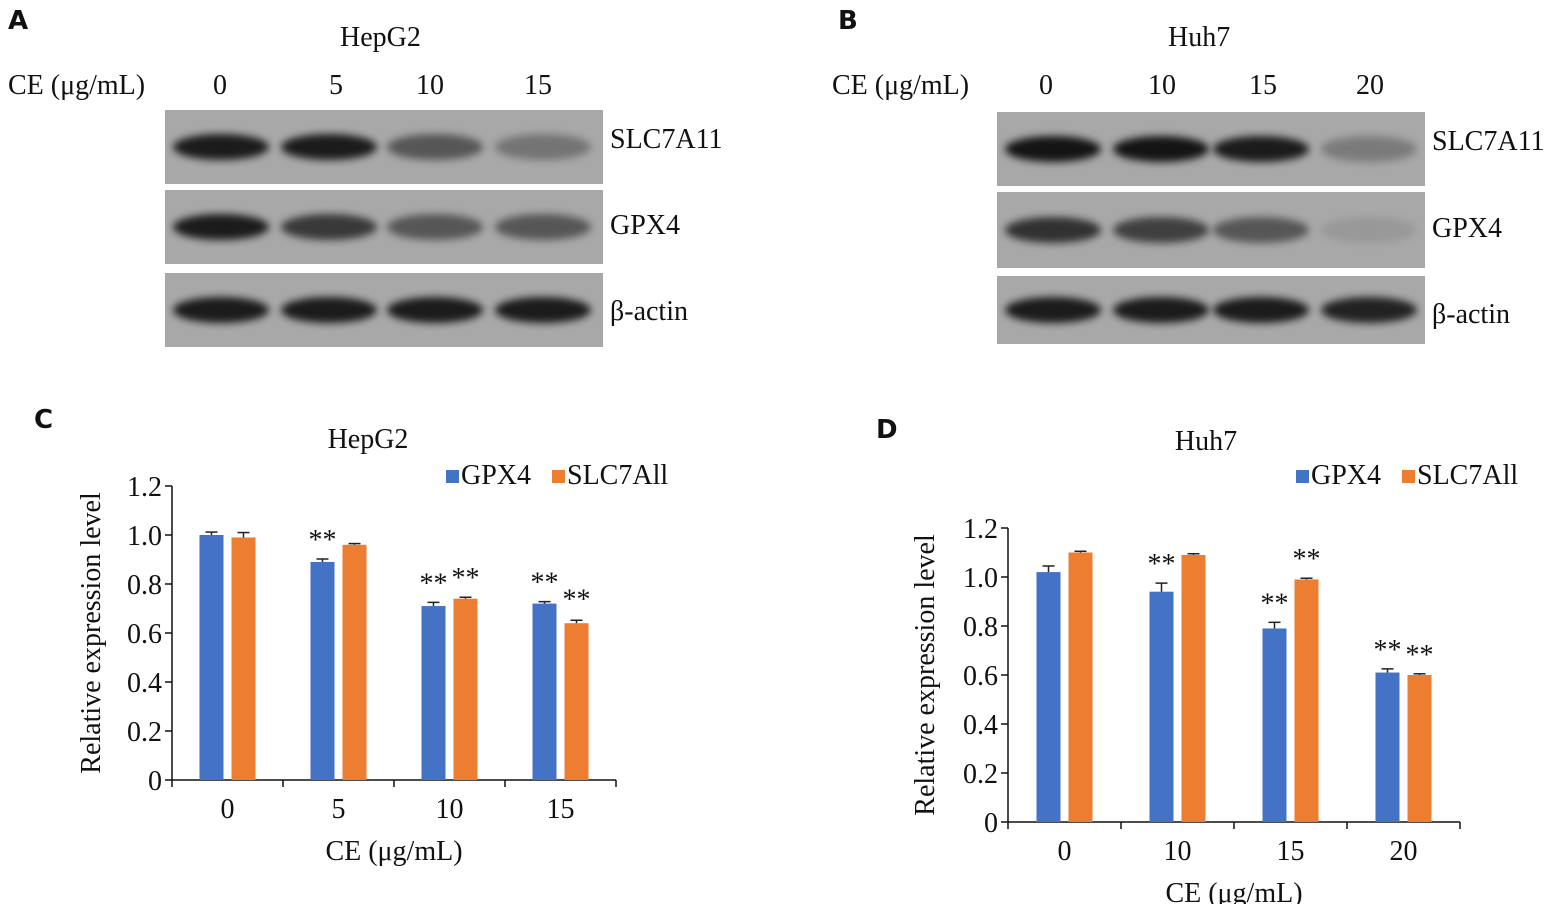  What do you see at coordinates (538, 85) in the screenshot?
I see `blot-a-dose-3: 15` at bounding box center [538, 85].